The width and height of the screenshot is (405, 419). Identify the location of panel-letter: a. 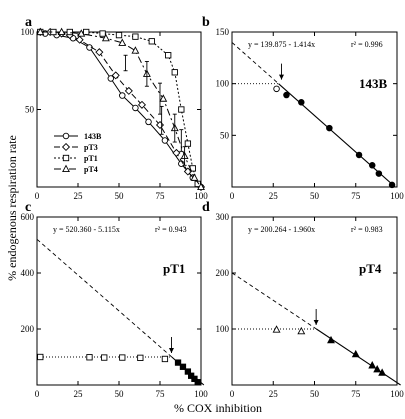
(28, 22).